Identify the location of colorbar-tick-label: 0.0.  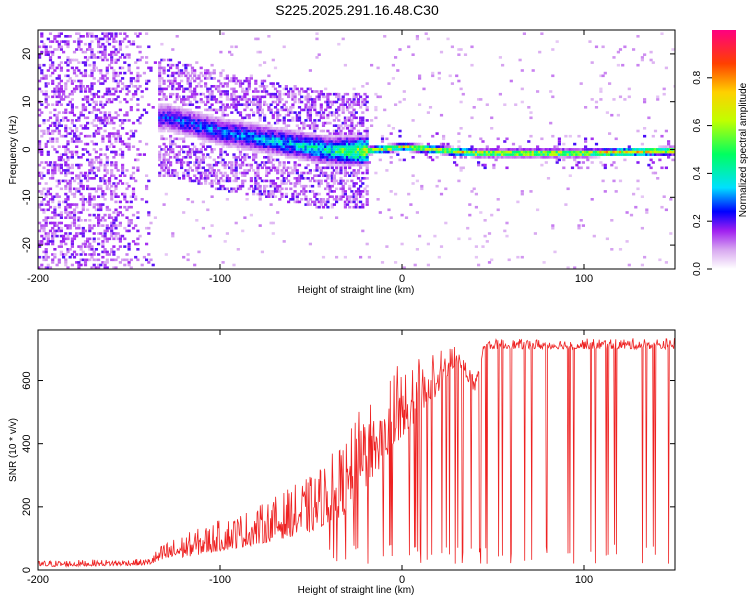
(697, 269).